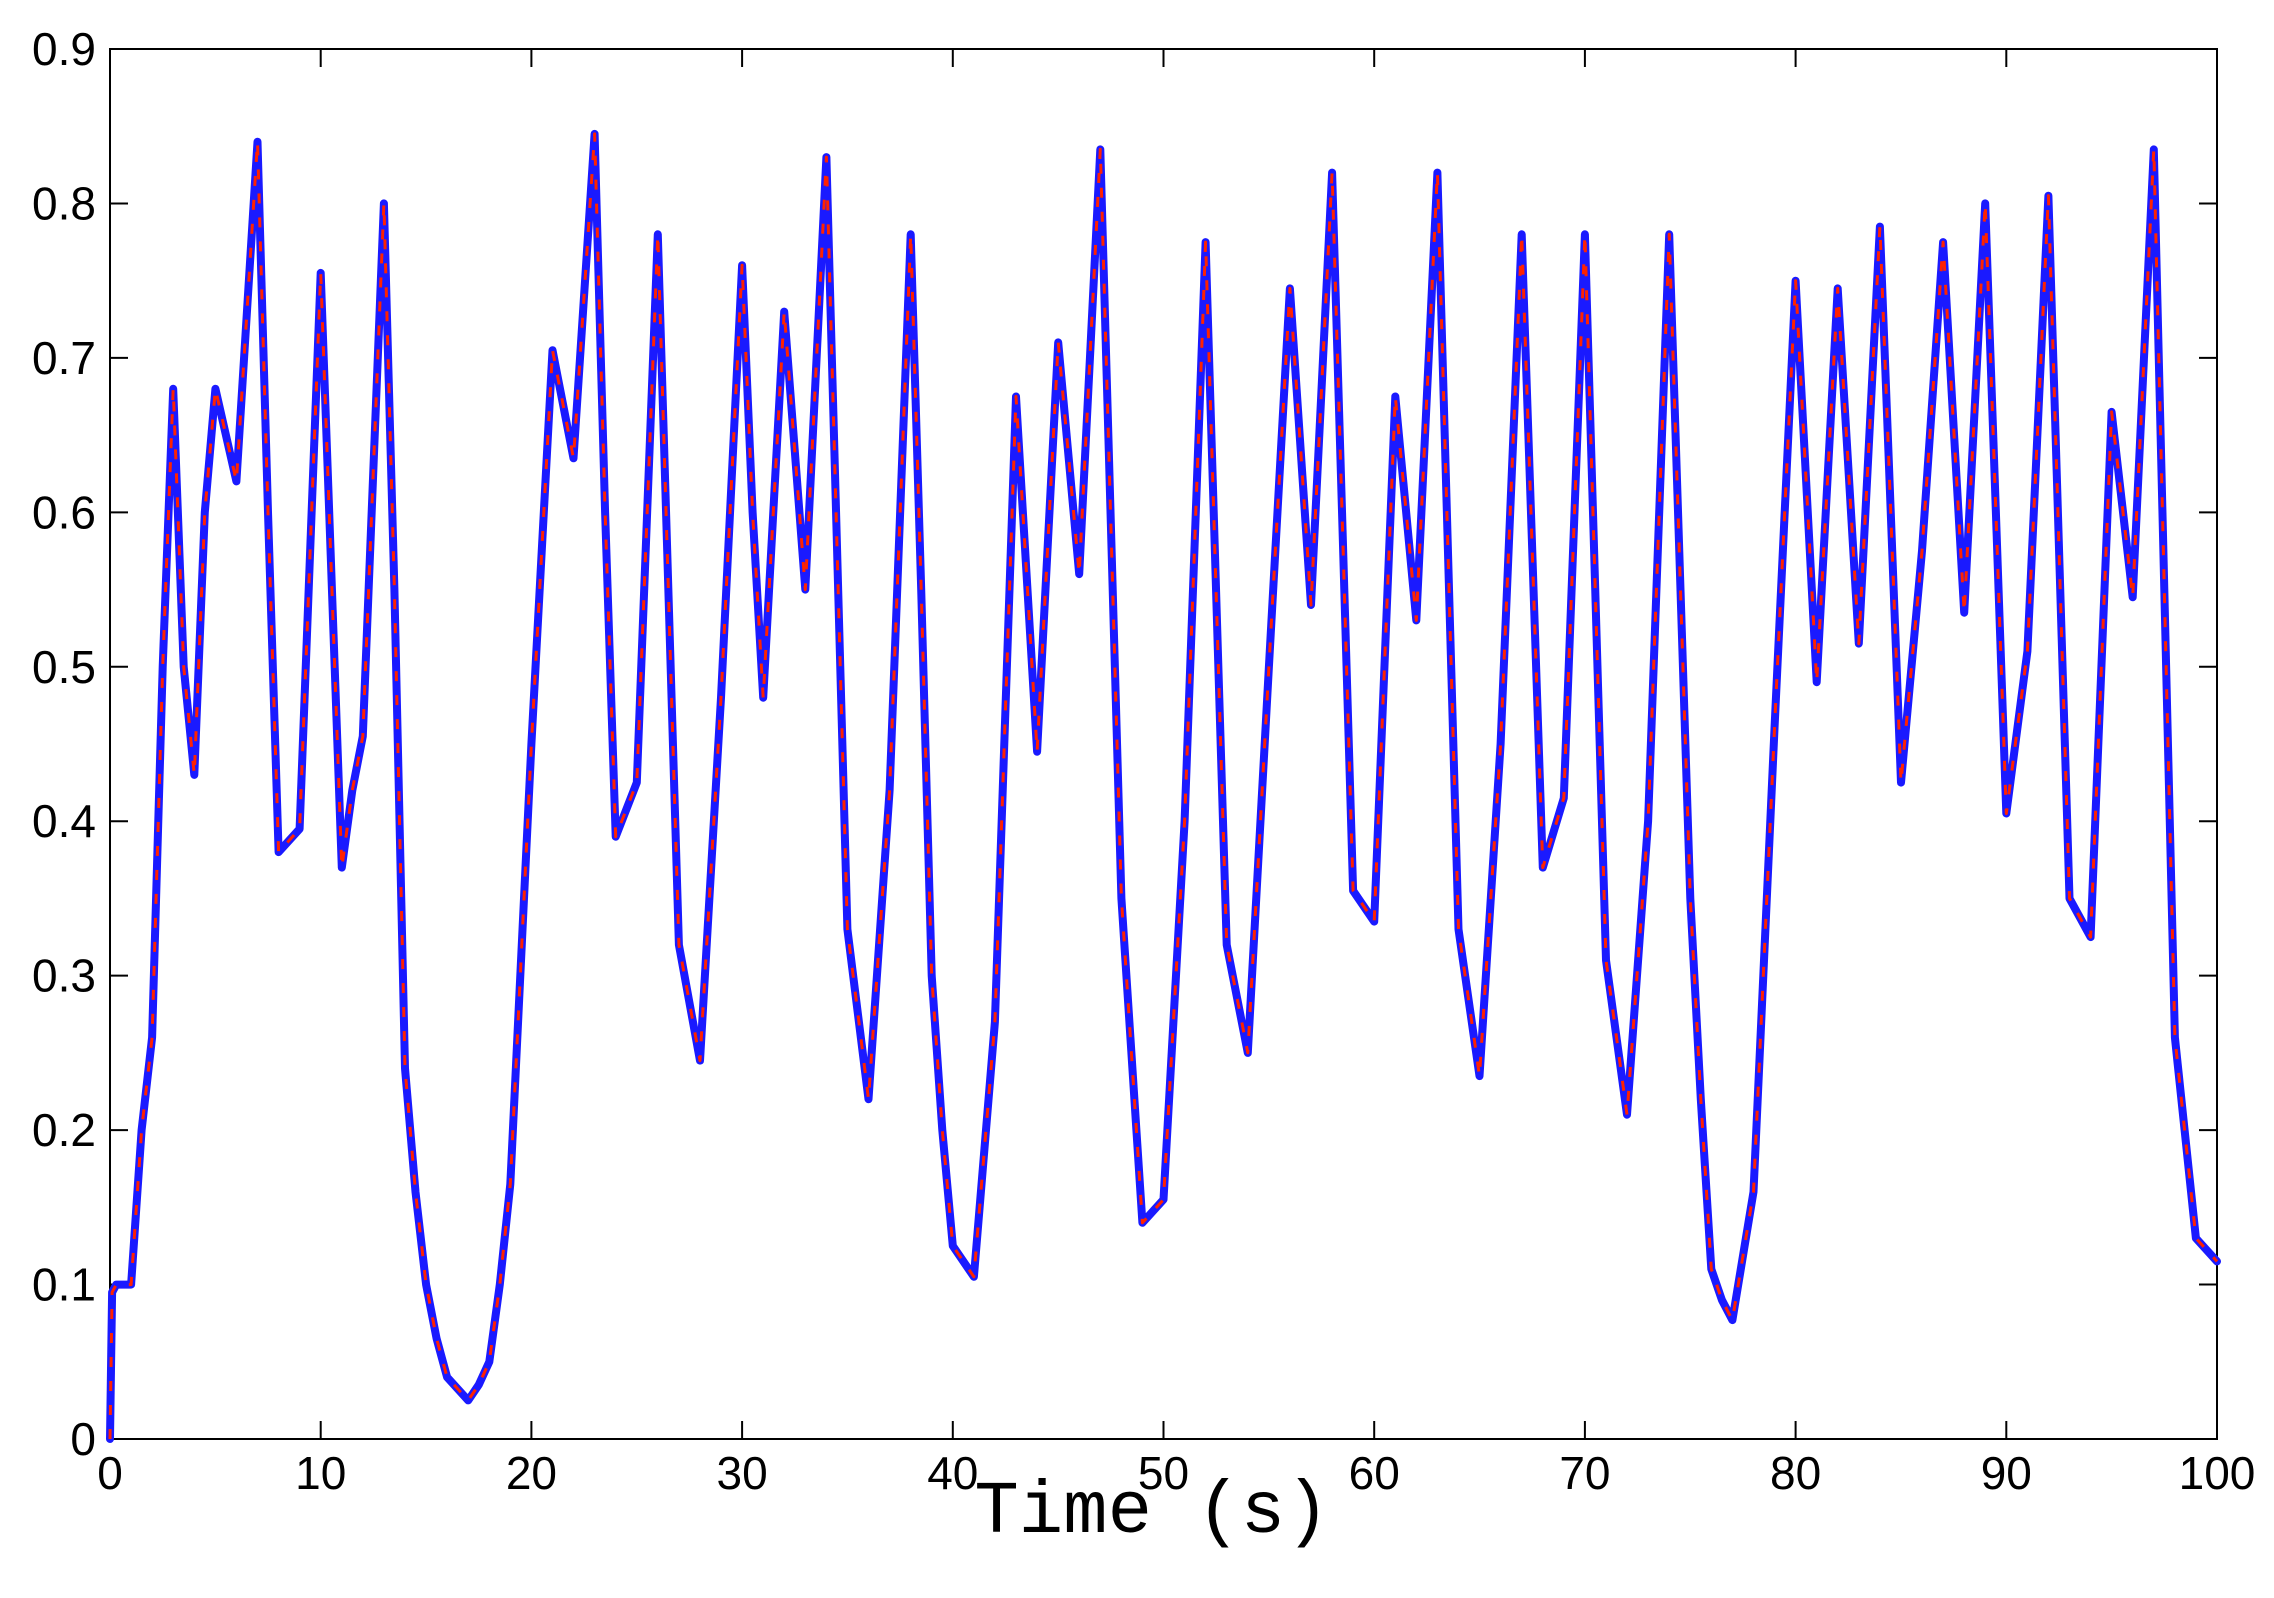 Image resolution: width=2274 pixels, height=1598 pixels. Describe the element at coordinates (64, 358) in the screenshot. I see `y-tick-label: 0.7` at that location.